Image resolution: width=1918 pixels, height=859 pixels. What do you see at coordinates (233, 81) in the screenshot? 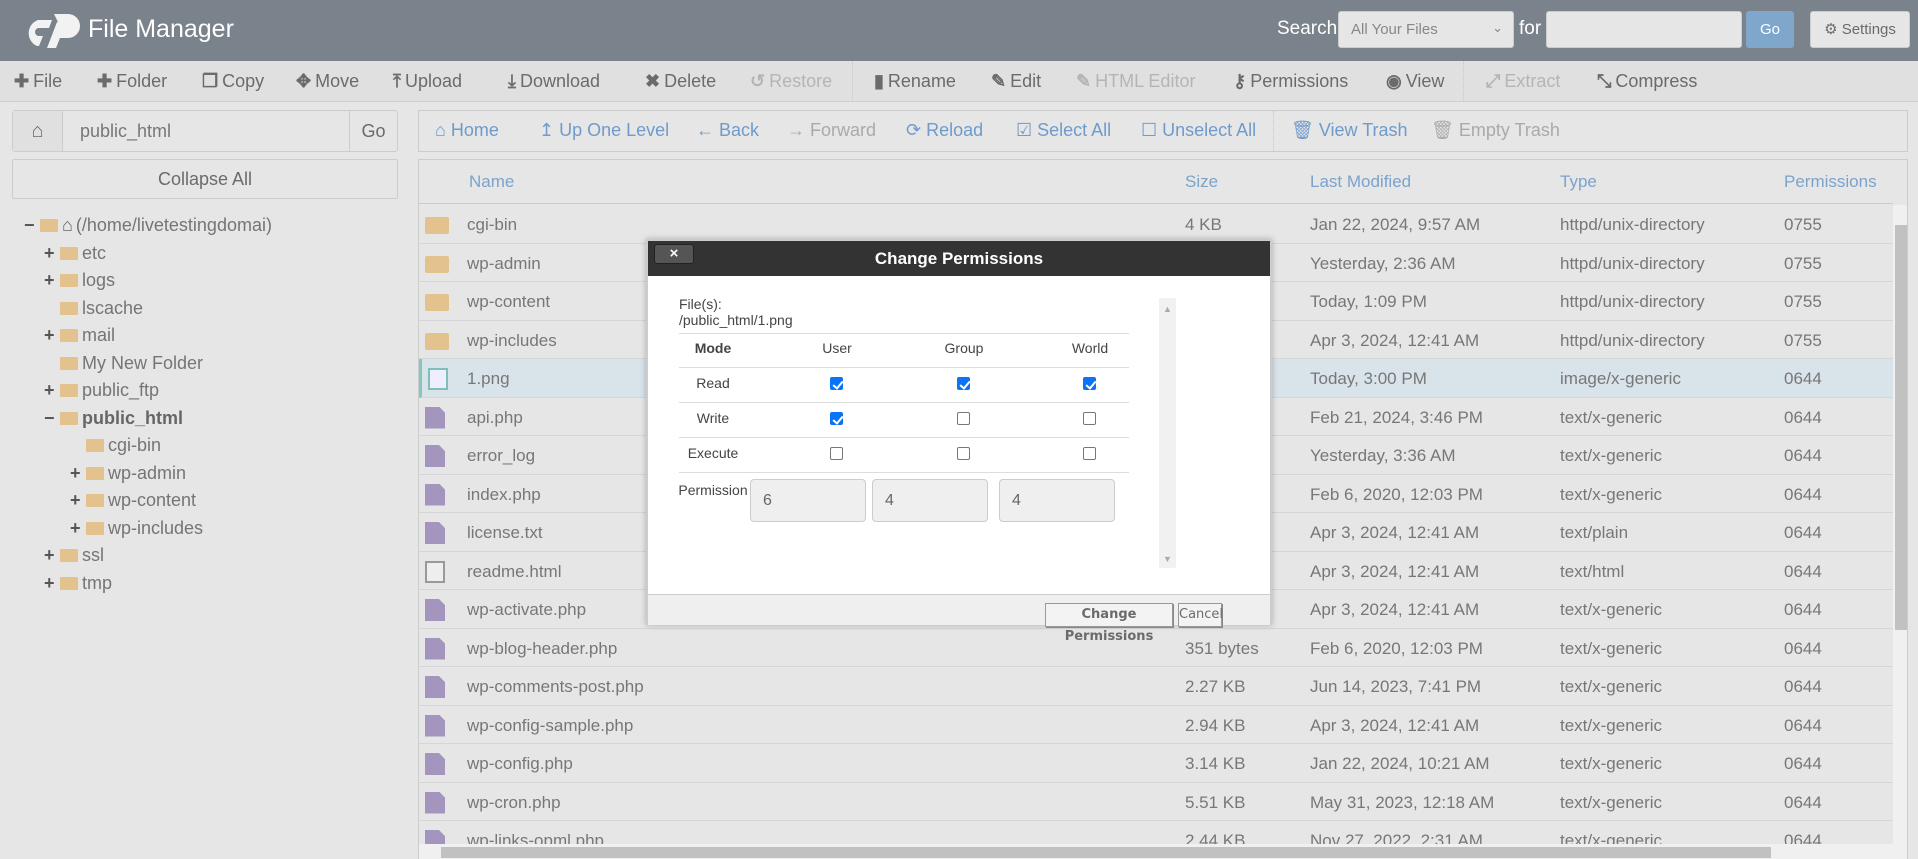
I see `copy-button: ❐ Copy` at bounding box center [233, 81].